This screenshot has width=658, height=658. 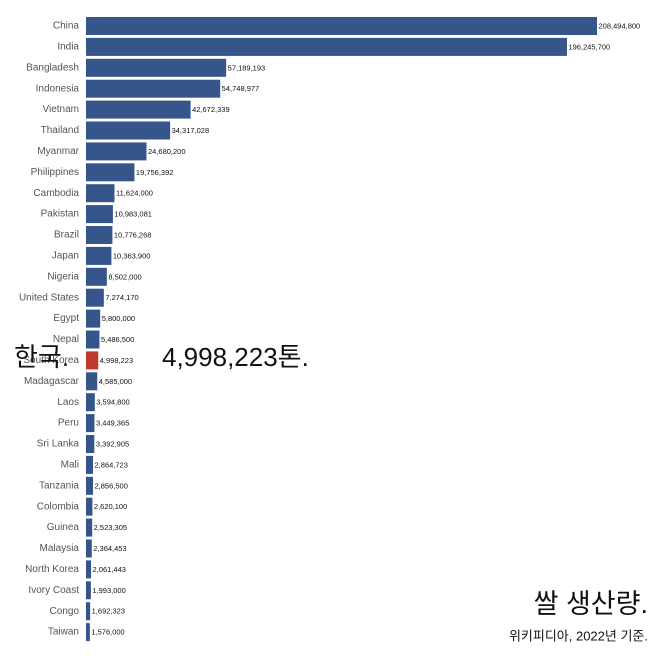 I want to click on annotation: 위키피디아, 2022년 기준., so click(x=578, y=635).